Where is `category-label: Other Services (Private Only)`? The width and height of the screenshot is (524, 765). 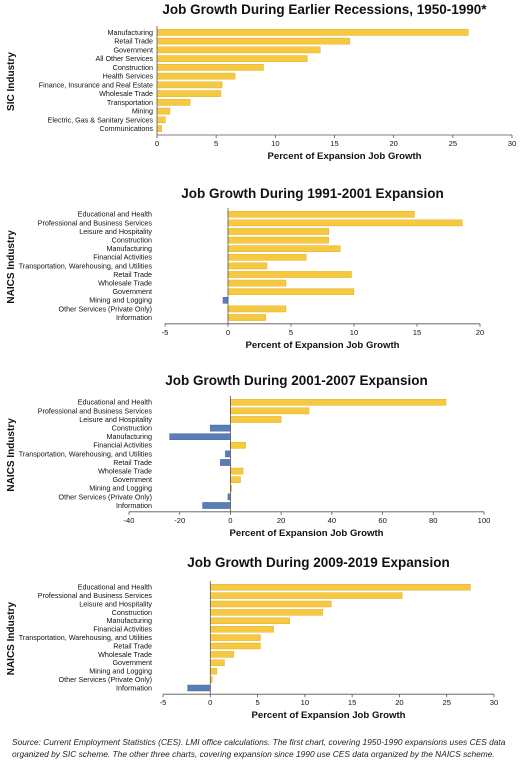 category-label: Other Services (Private Only) is located at coordinates (105, 308).